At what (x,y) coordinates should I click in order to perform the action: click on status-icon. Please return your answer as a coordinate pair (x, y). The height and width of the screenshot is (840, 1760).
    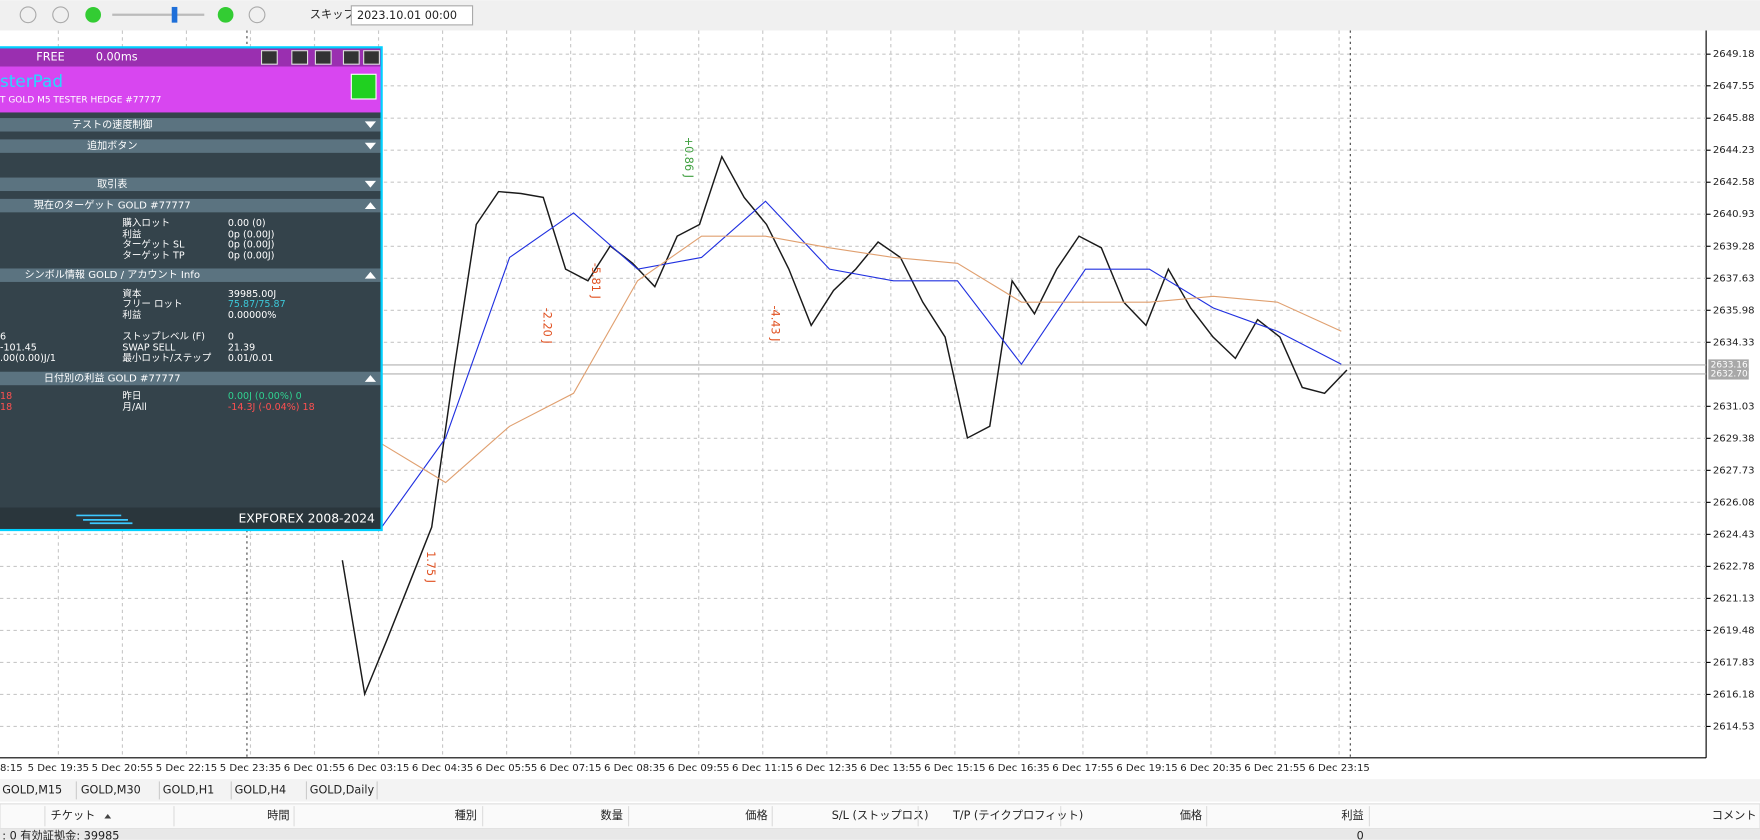
    Looking at the image, I should click on (363, 86).